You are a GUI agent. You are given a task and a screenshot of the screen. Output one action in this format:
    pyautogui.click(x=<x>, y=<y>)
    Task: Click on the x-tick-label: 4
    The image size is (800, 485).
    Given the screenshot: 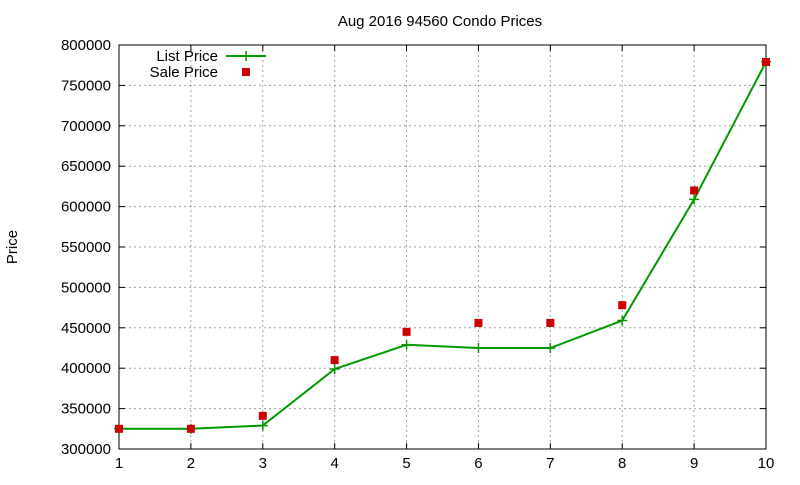 What is the action you would take?
    pyautogui.click(x=334, y=463)
    